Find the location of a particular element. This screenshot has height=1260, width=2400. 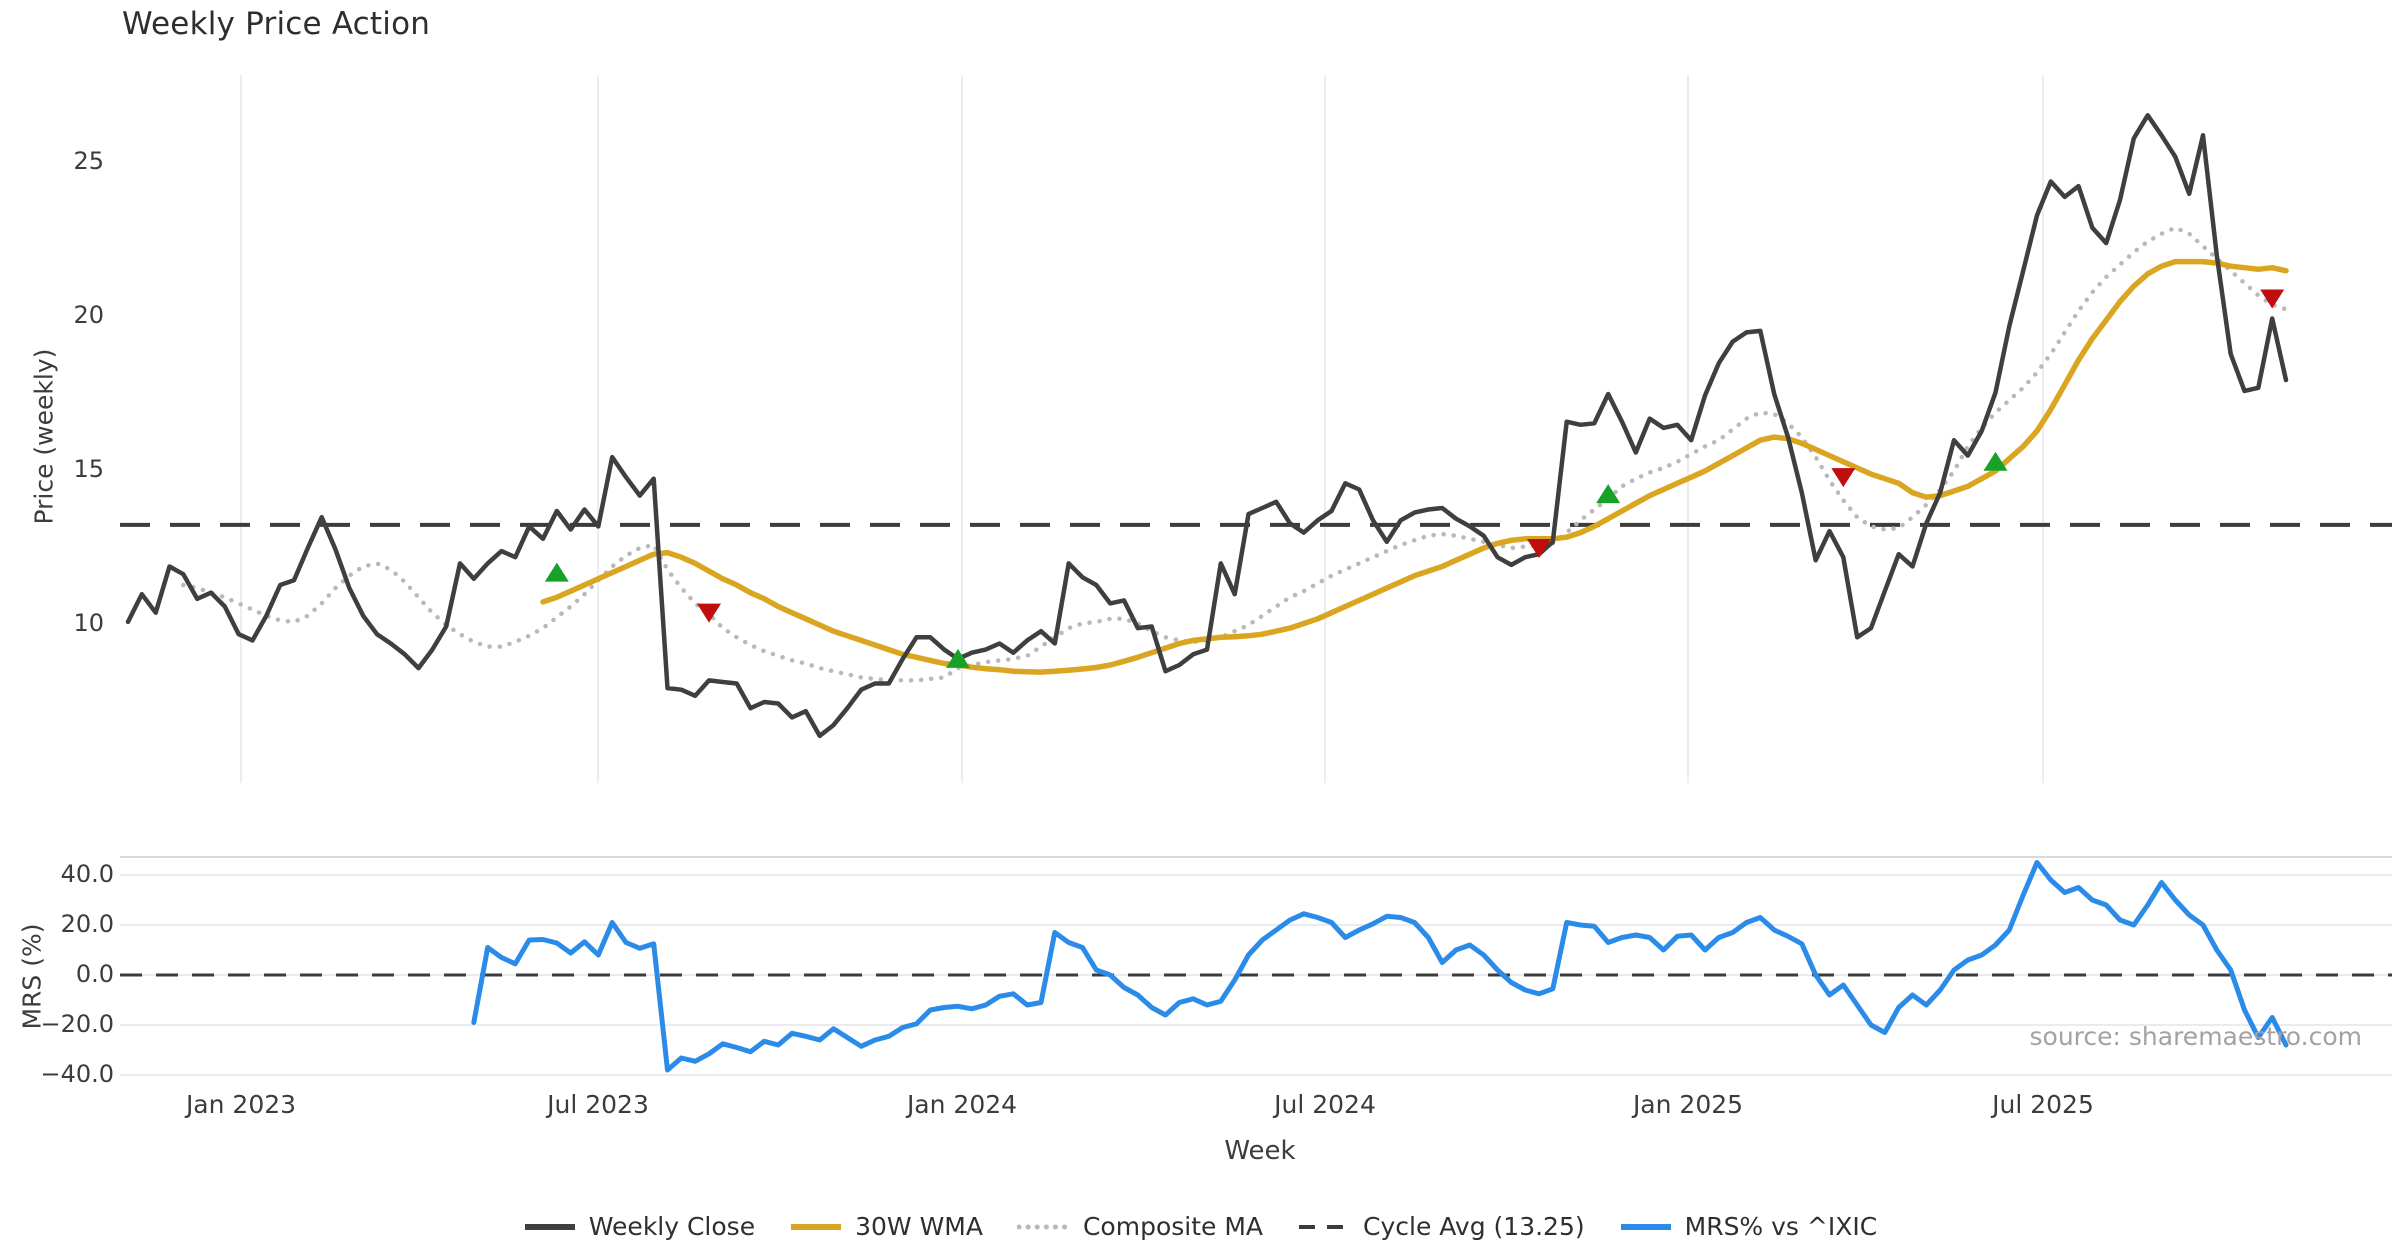

x-axis-label: Week is located at coordinates (1260, 1151).